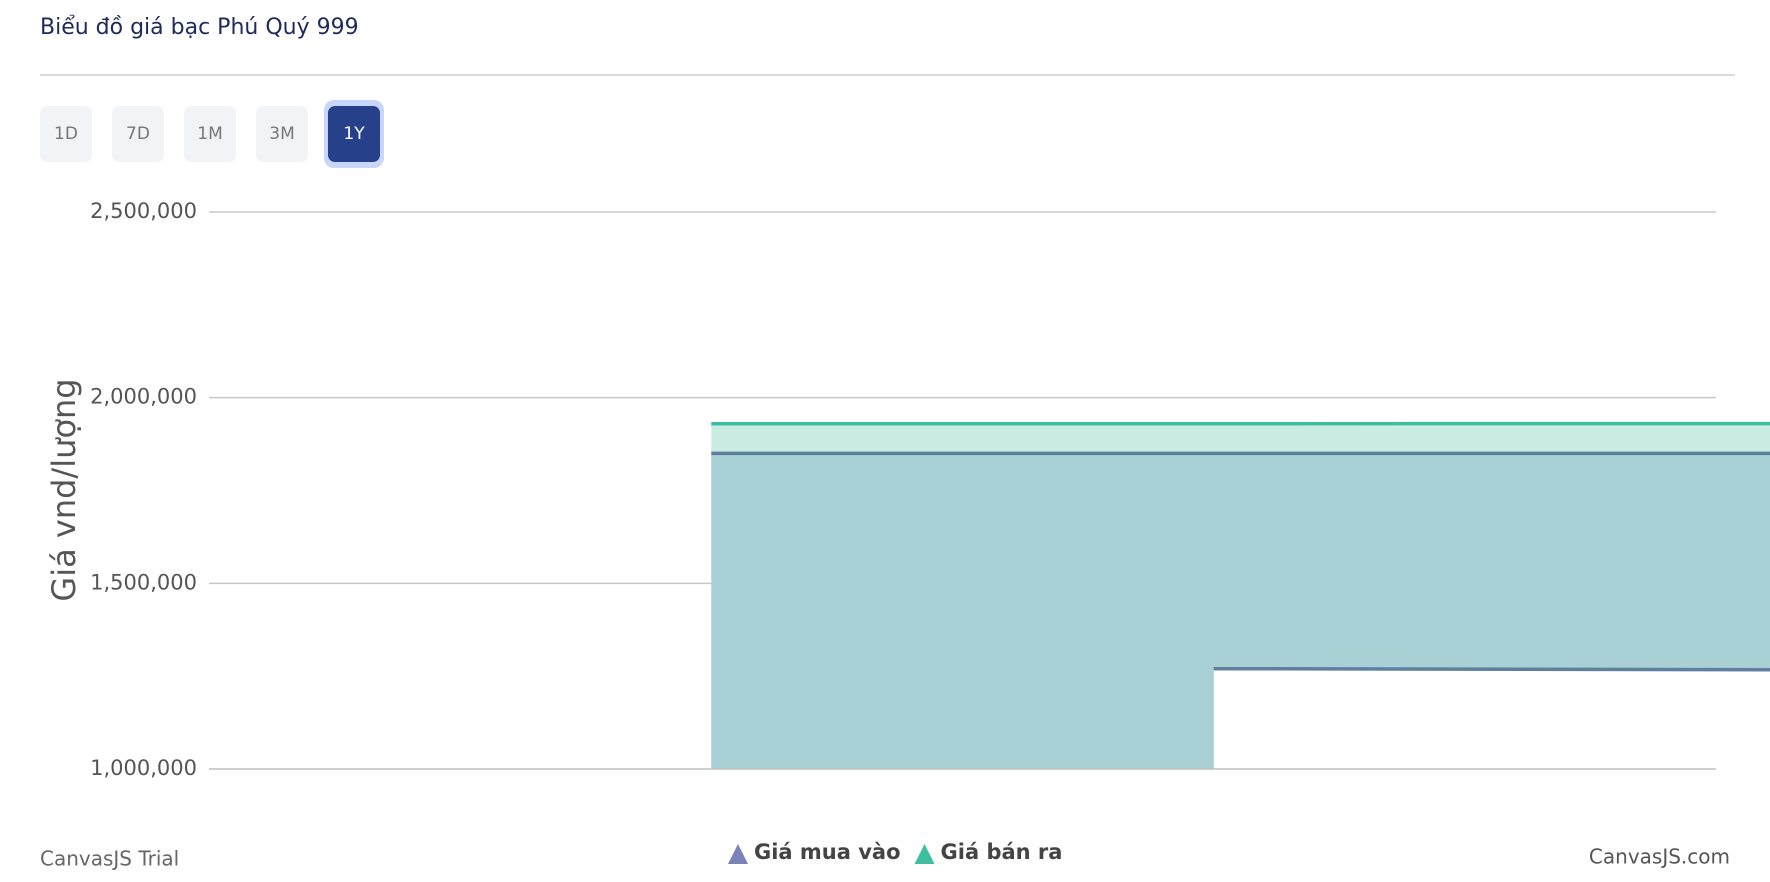  I want to click on range-button-label: 1D, so click(66, 134).